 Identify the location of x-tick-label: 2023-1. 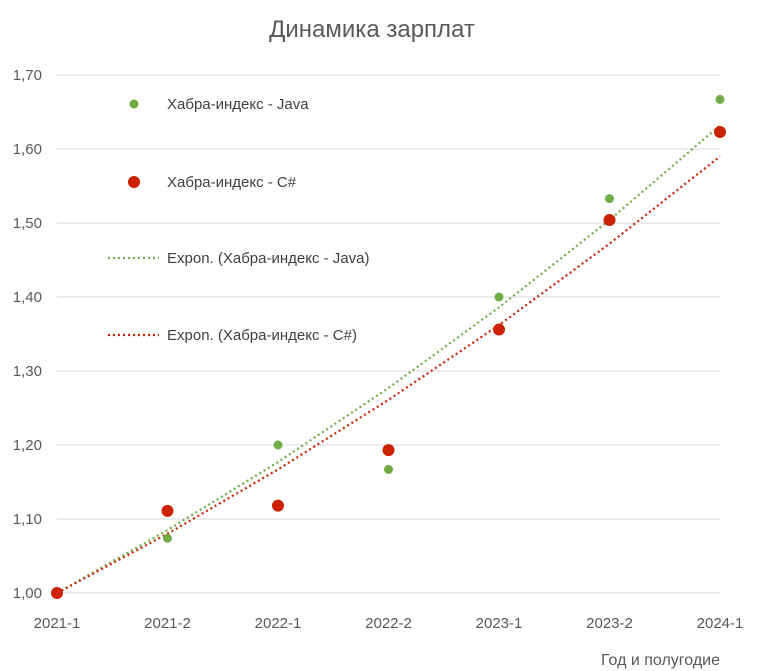
(499, 623).